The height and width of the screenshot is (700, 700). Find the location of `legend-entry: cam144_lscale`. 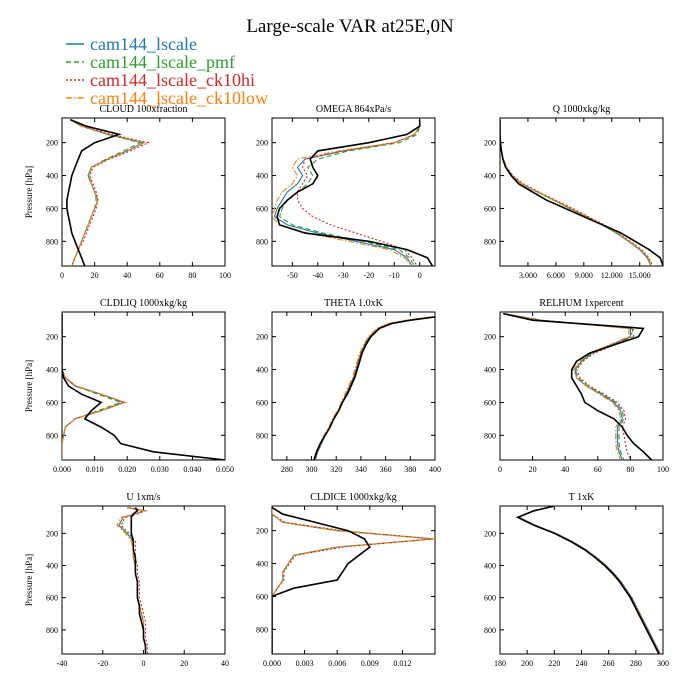

legend-entry: cam144_lscale is located at coordinates (143, 44).